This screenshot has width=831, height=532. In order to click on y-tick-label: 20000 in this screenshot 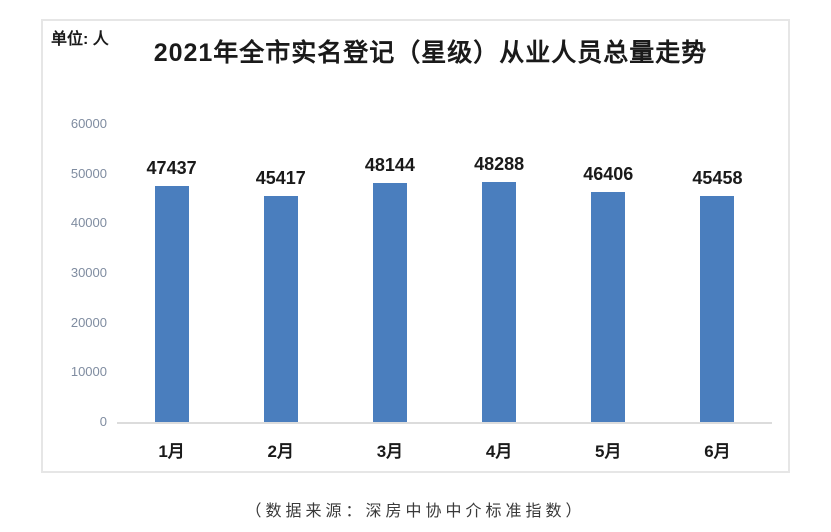, I will do `click(88, 322)`.